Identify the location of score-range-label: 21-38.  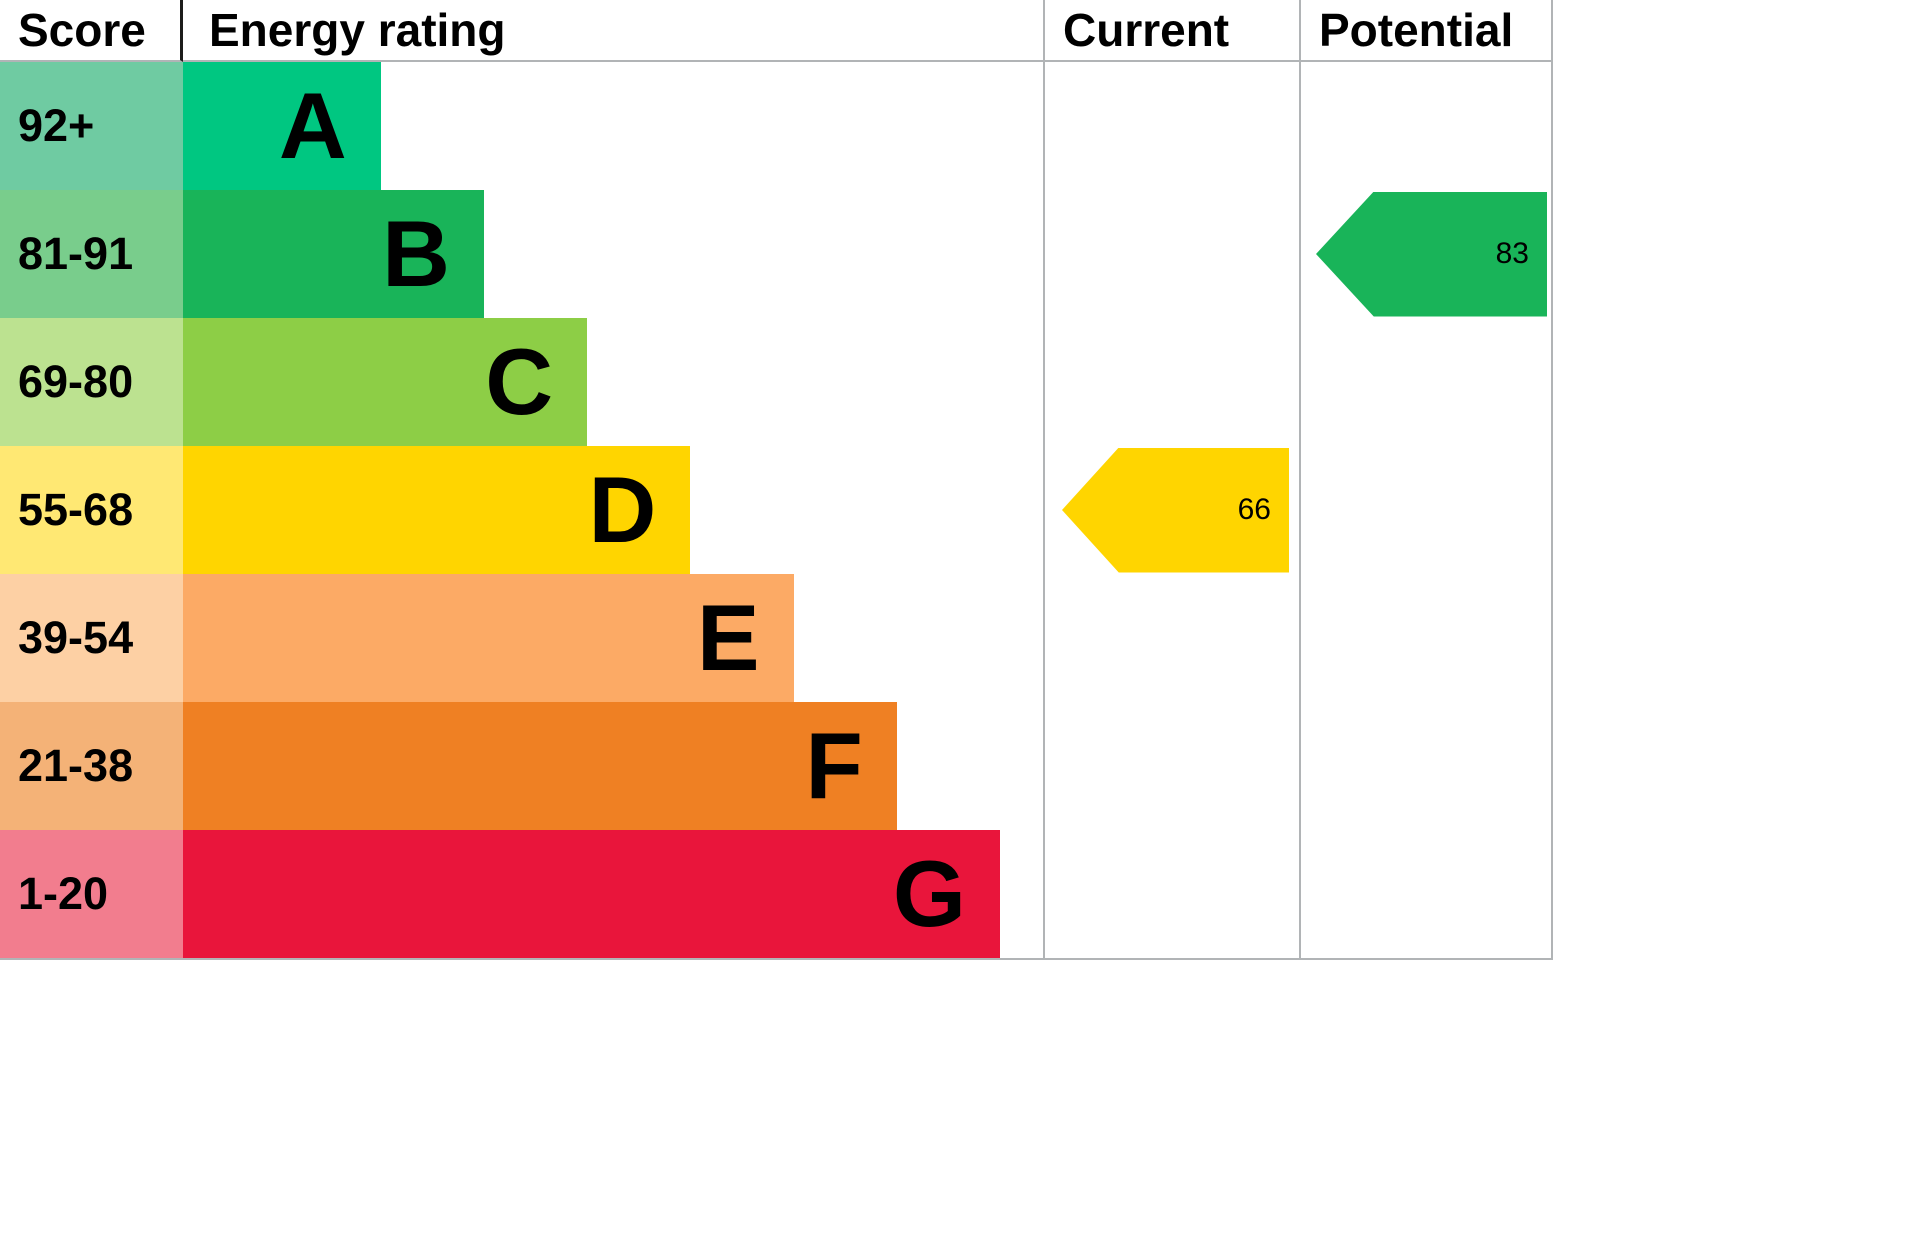
(76, 765).